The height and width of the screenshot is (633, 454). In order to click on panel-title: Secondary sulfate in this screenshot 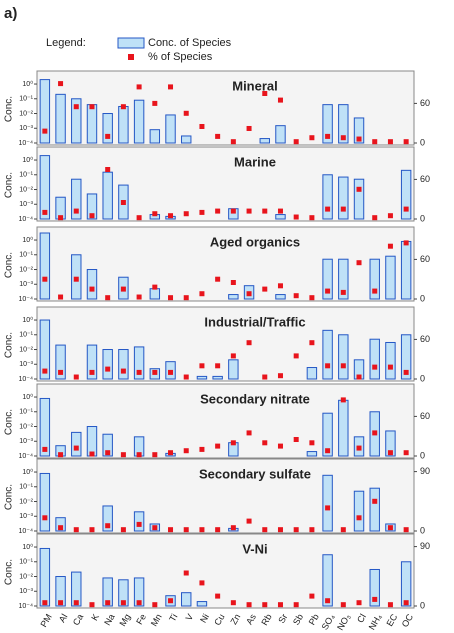, I will do `click(255, 473)`.